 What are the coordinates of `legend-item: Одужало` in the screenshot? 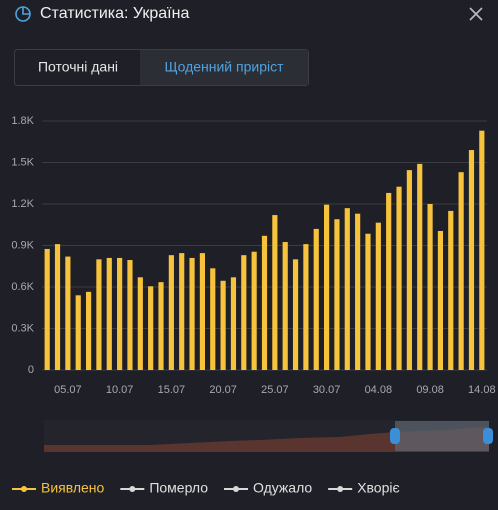 It's located at (268, 488).